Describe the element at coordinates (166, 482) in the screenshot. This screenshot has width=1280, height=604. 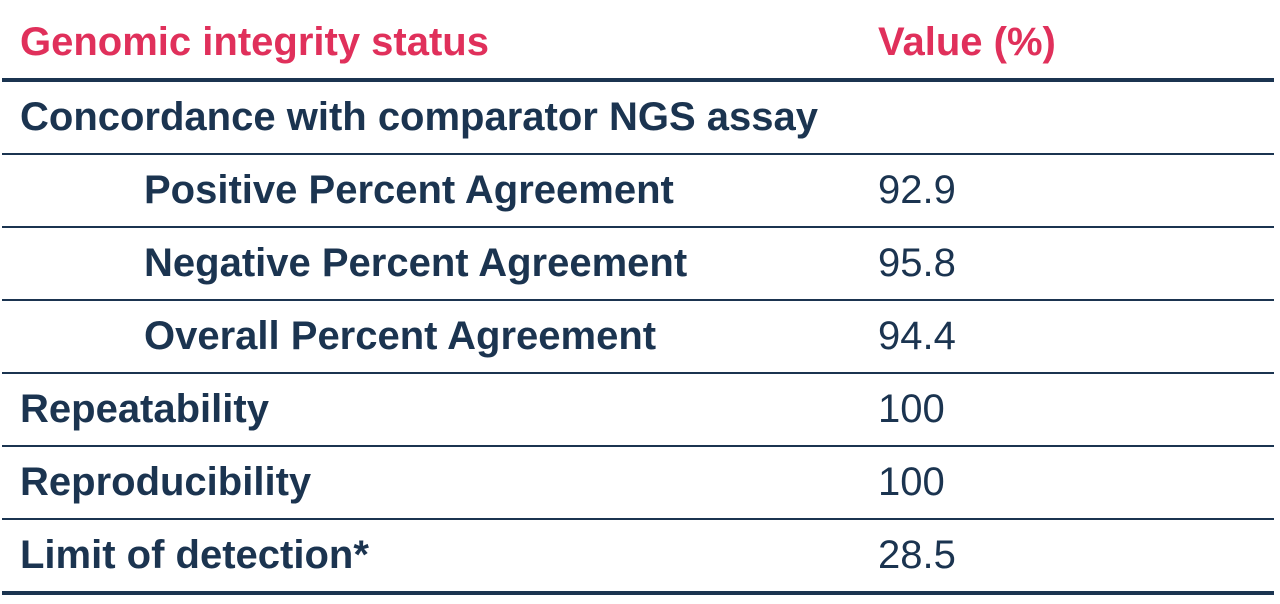
I see `row-label: Reproducibility` at that location.